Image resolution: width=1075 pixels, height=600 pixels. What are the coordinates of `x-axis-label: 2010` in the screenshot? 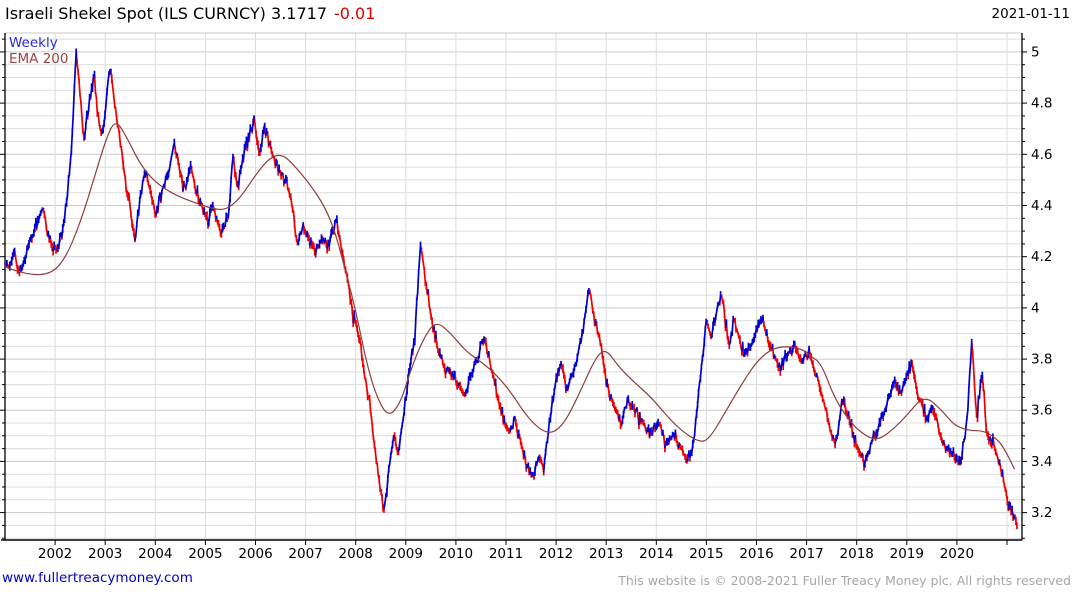 It's located at (456, 554).